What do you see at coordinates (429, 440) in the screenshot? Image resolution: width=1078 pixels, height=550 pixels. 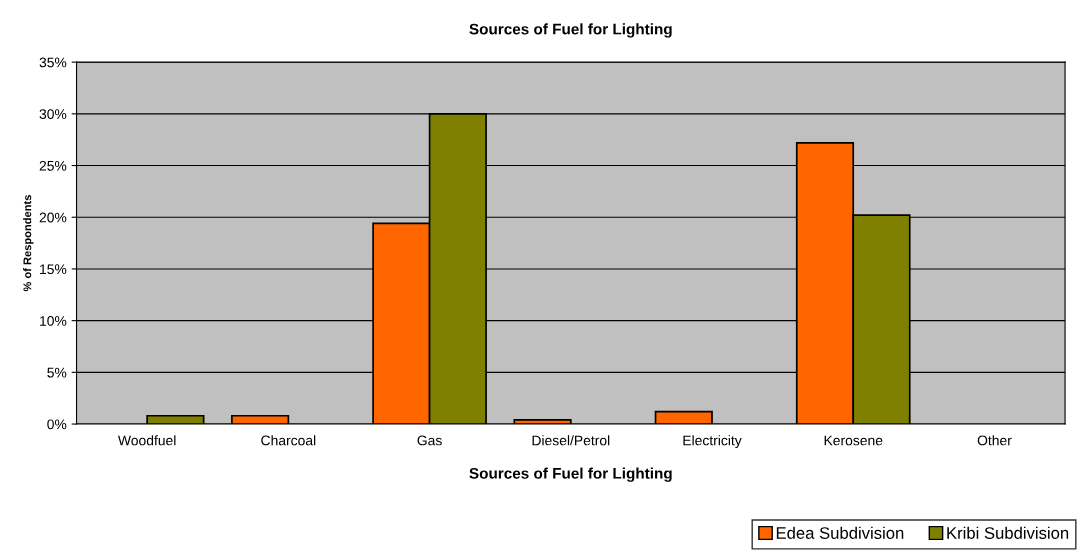 I see `x-tick-label: Gas` at bounding box center [429, 440].